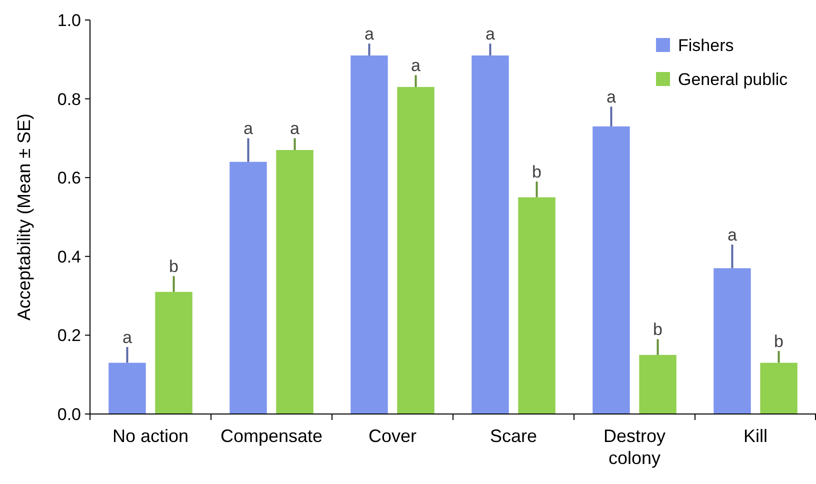 Image resolution: width=816 pixels, height=484 pixels. I want to click on y-tick-label: 0.6, so click(69, 178).